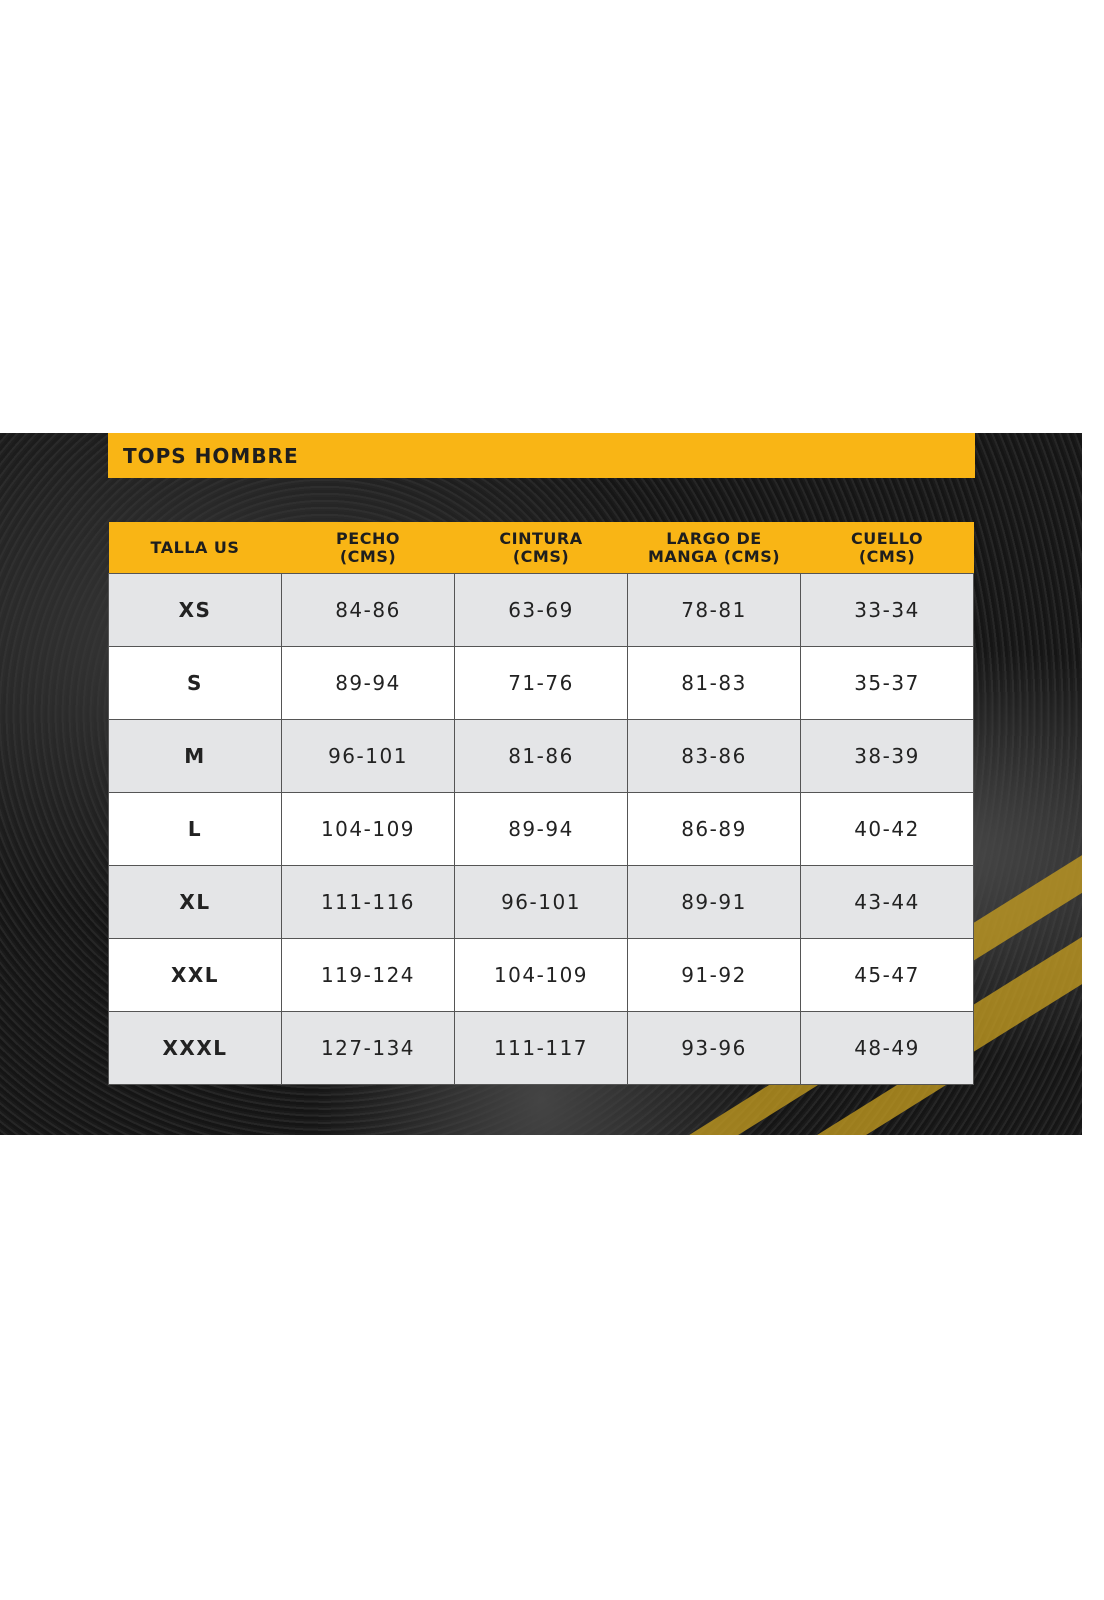 The width and height of the screenshot is (1104, 1600). I want to click on measurement-cell: 93-96, so click(714, 1048).